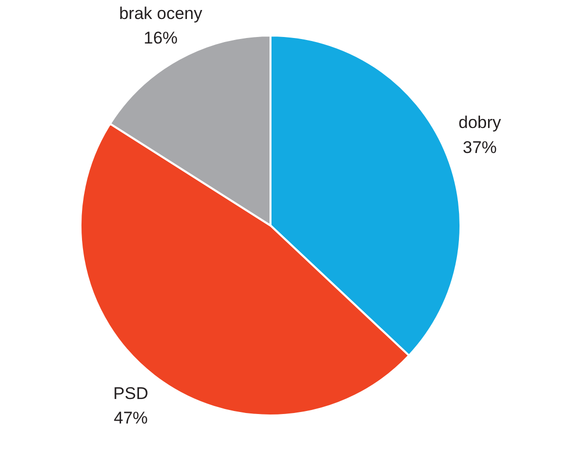 The height and width of the screenshot is (459, 563). What do you see at coordinates (480, 122) in the screenshot?
I see `slice-label: dobry` at bounding box center [480, 122].